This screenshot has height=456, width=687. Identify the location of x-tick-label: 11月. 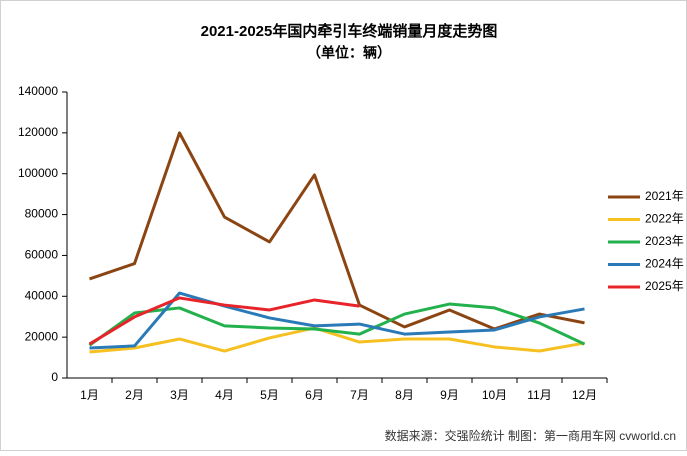
(539, 395).